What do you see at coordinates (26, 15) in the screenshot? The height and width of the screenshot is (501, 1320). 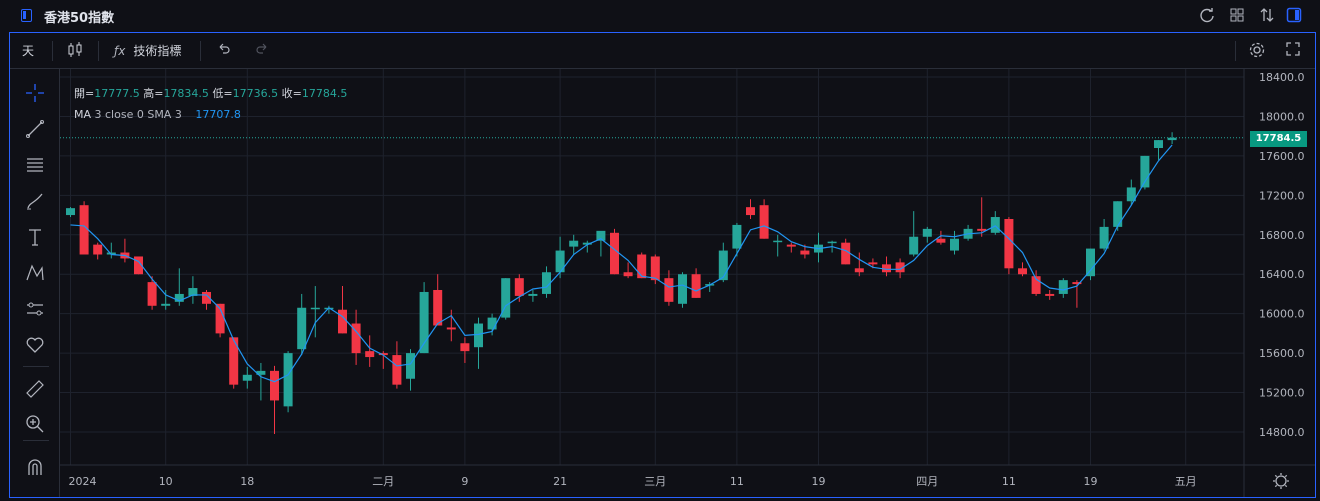 I see `symbol-panel-icon` at bounding box center [26, 15].